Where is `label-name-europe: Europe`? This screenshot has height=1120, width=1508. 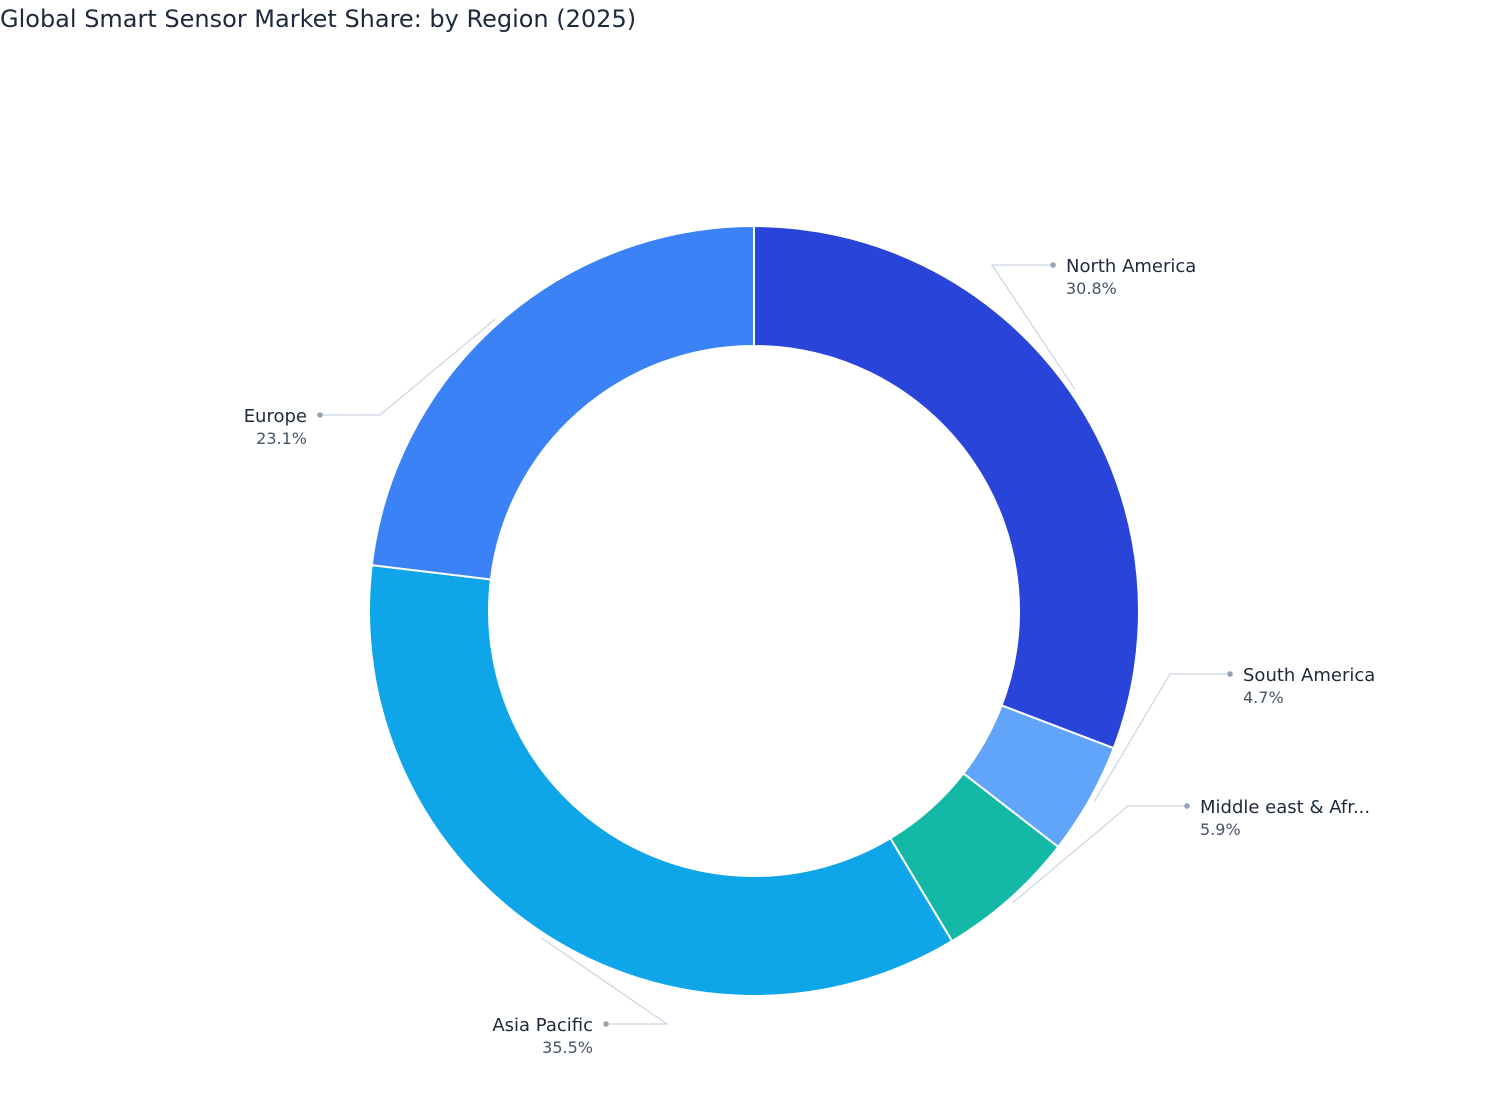 label-name-europe: Europe is located at coordinates (275, 416).